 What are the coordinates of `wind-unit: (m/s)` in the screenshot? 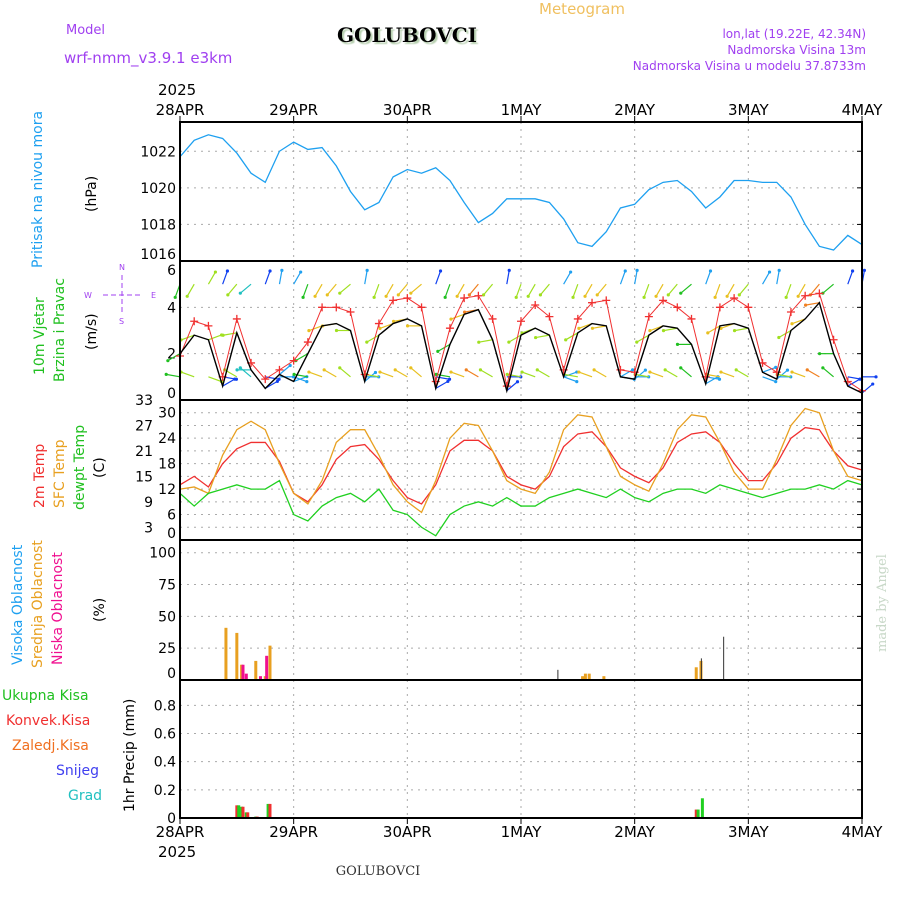 It's located at (92, 331).